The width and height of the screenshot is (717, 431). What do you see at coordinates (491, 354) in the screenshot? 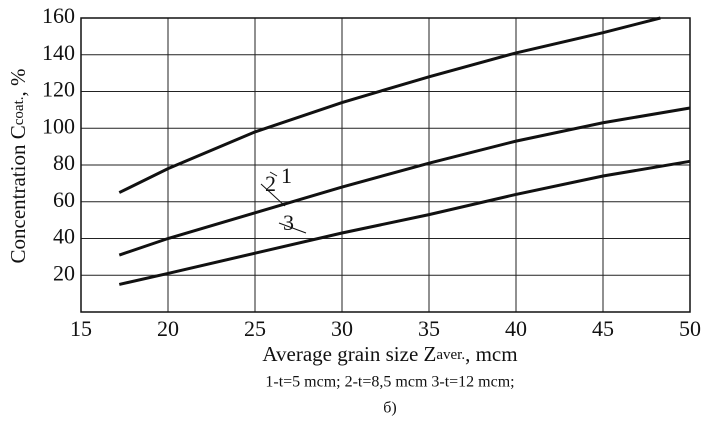
I see `x-label-unit: , mcm` at bounding box center [491, 354].